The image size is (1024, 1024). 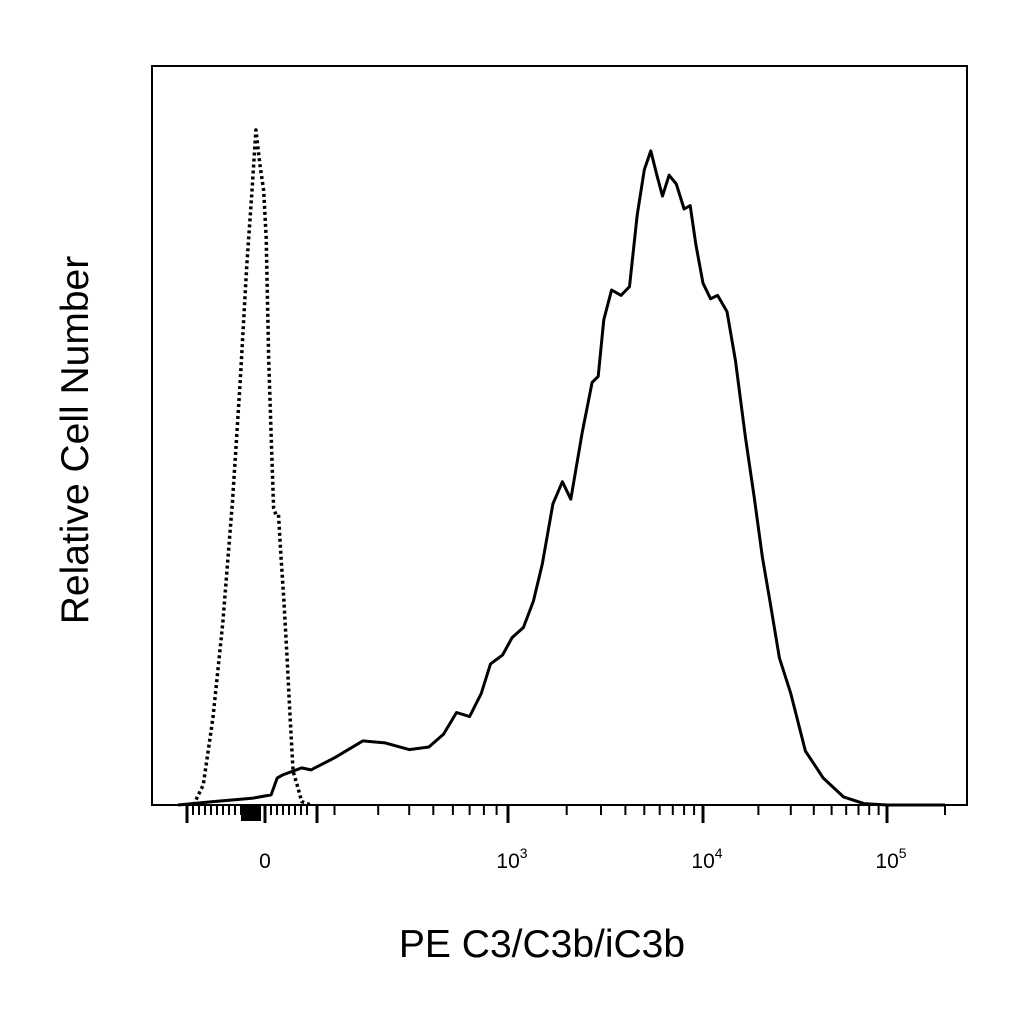 What do you see at coordinates (265, 861) in the screenshot?
I see `x-tick-label: 0` at bounding box center [265, 861].